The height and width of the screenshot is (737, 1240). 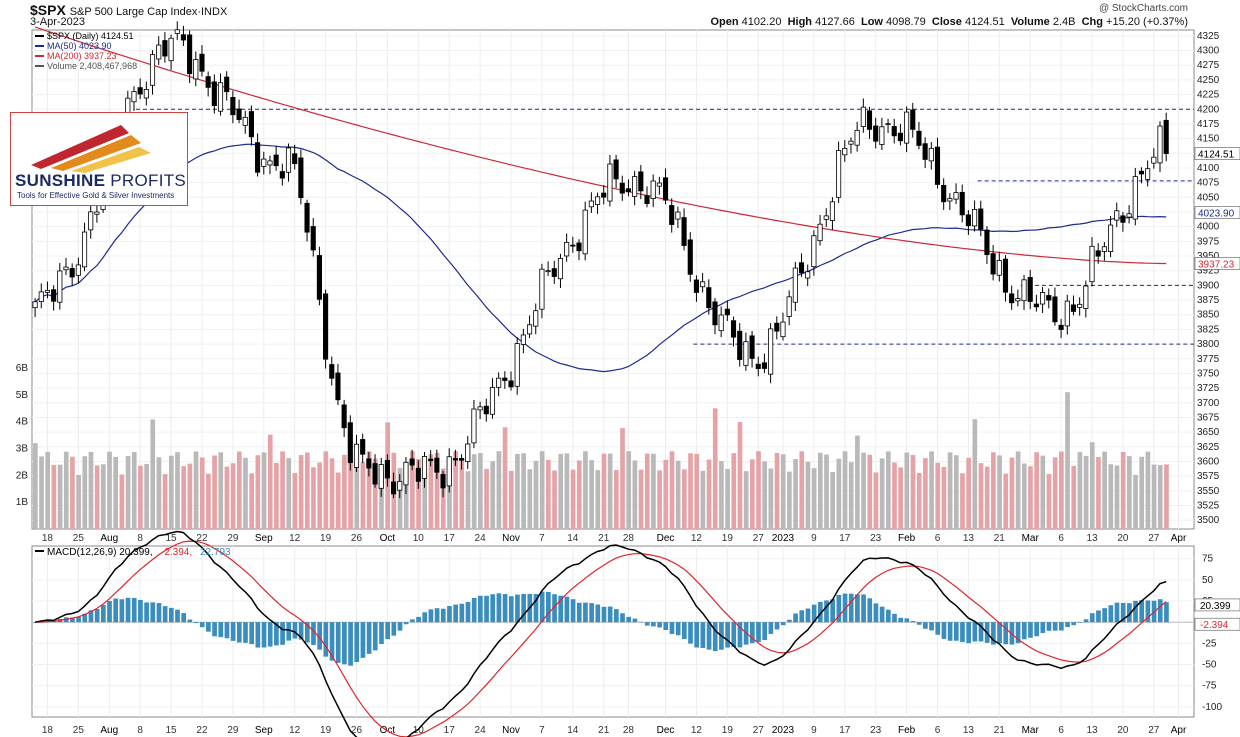 I want to click on close-label: Close, so click(x=946, y=22).